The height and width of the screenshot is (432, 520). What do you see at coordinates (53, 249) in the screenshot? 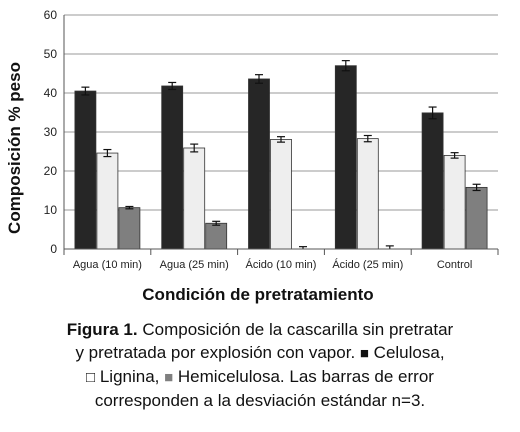
I see `y-tick-label: 0` at bounding box center [53, 249].